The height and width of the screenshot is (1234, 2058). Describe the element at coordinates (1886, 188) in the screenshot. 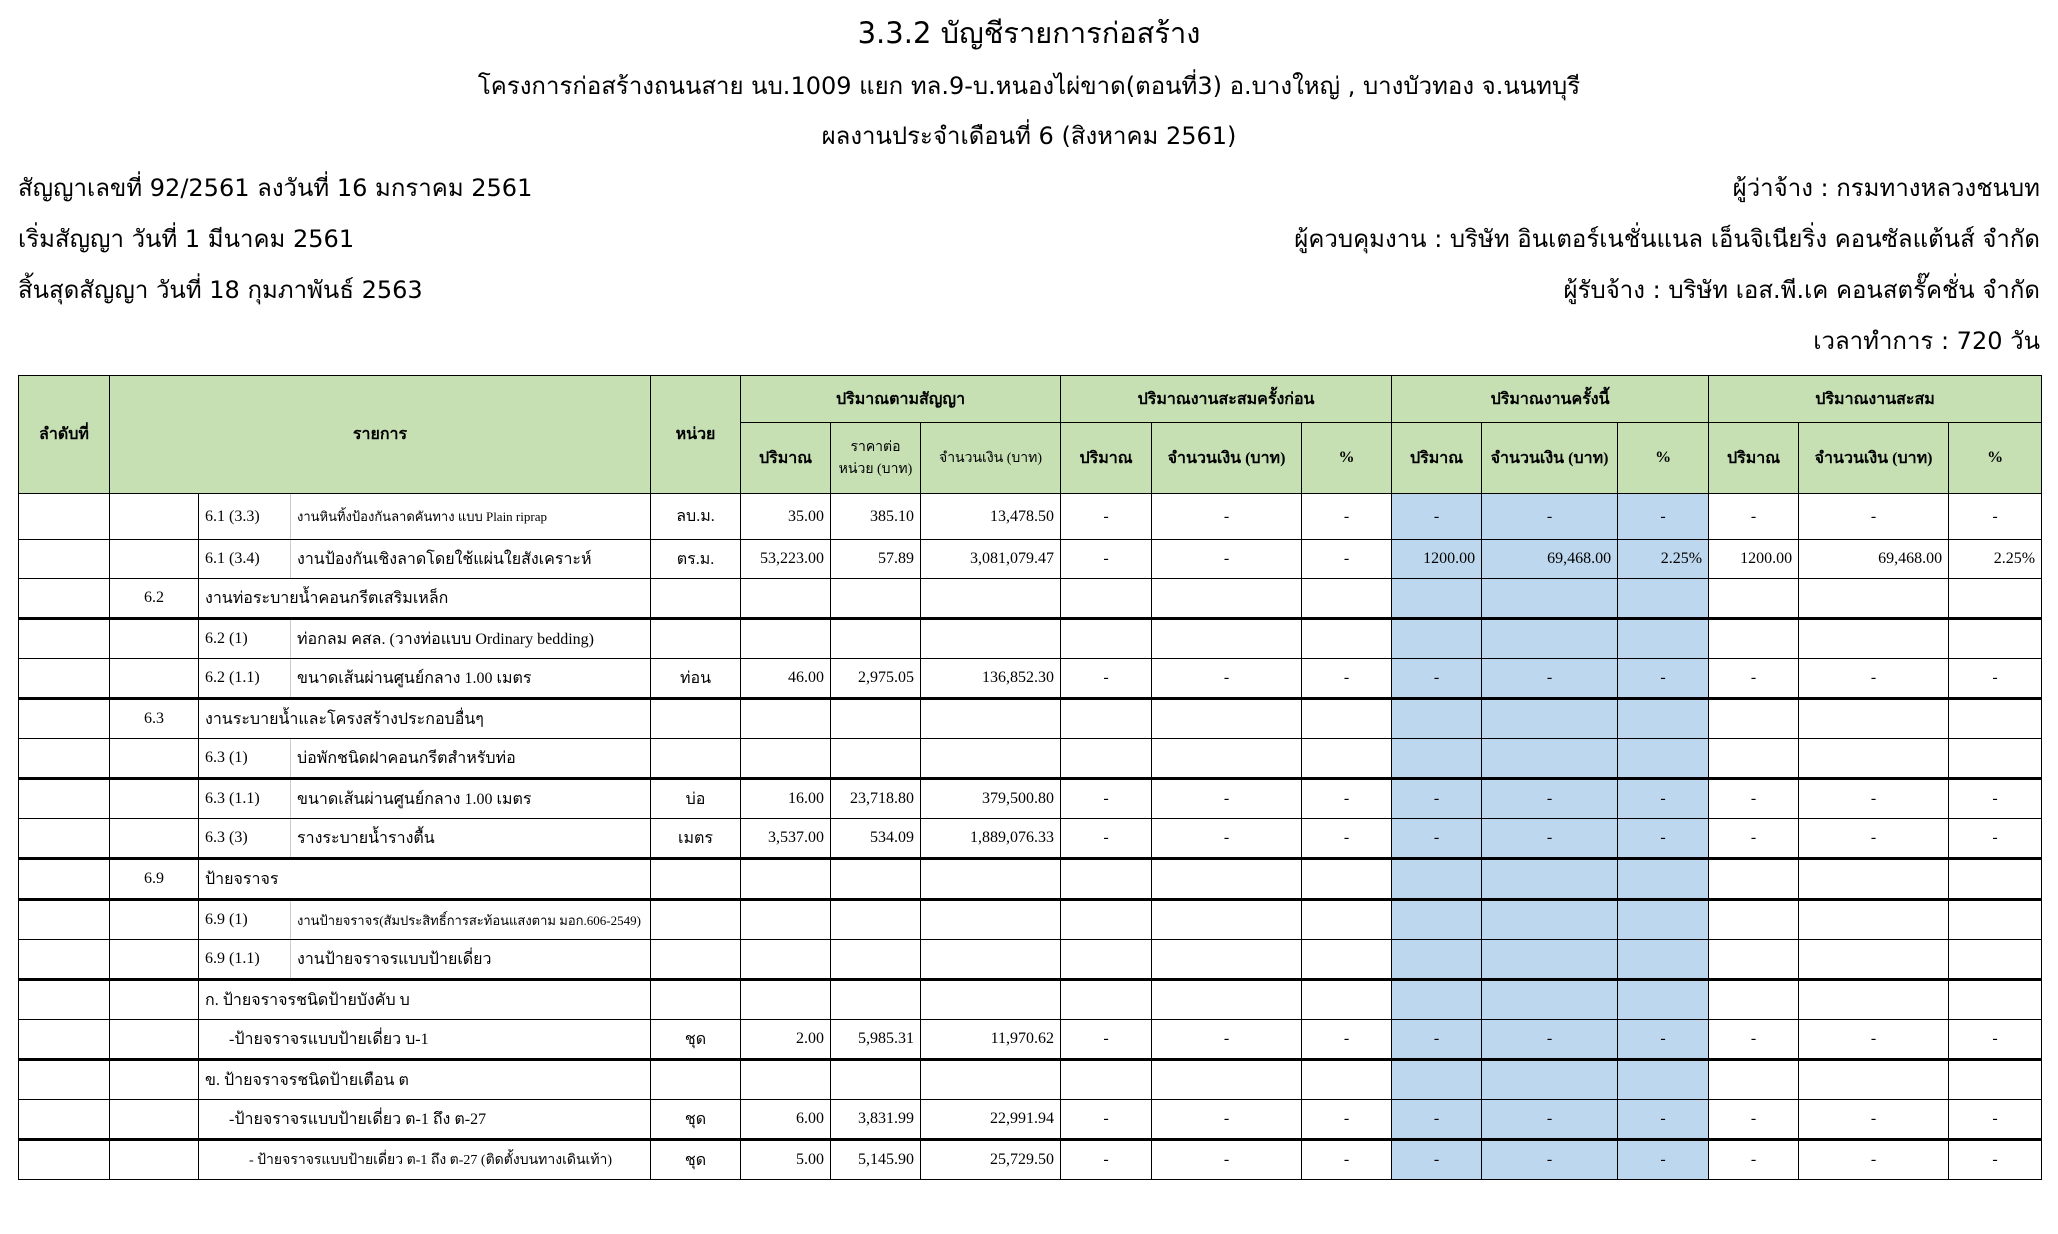

I see `employer: ผู้ว่าจ้าง : กรมทางหลวงชนบท` at that location.